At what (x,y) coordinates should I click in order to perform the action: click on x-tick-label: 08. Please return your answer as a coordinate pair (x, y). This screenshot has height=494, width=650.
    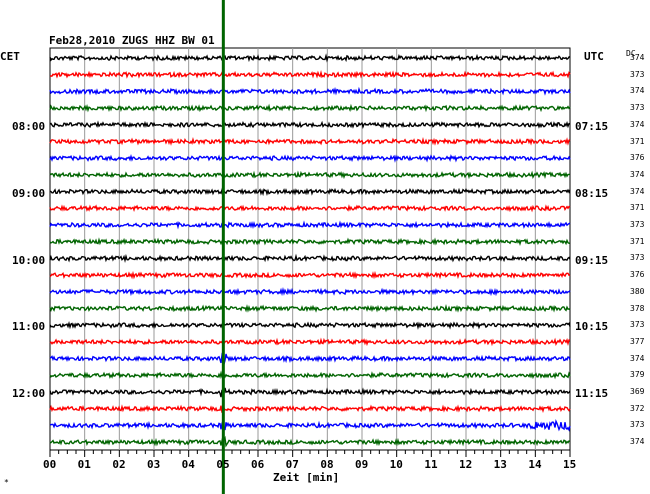
    Looking at the image, I should click on (327, 464).